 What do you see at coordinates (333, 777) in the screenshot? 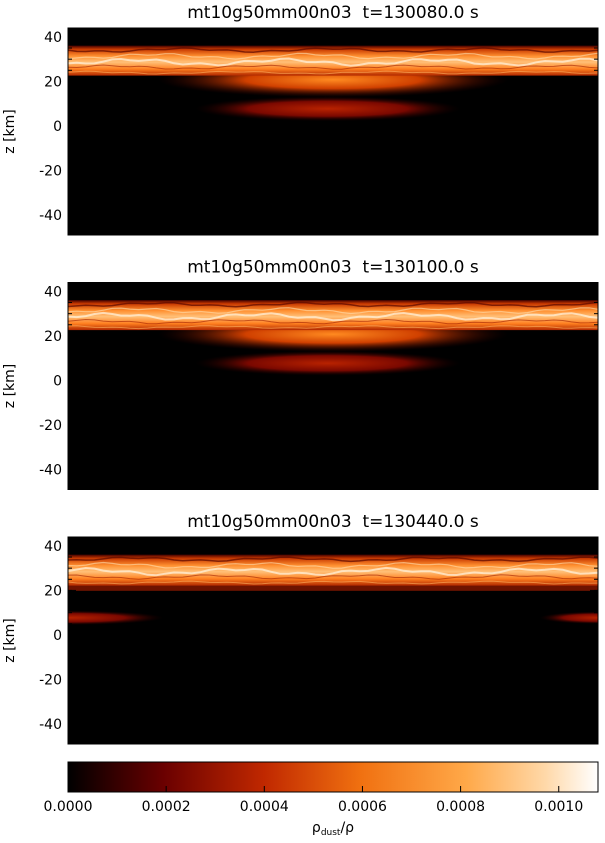
I see `colorbar` at bounding box center [333, 777].